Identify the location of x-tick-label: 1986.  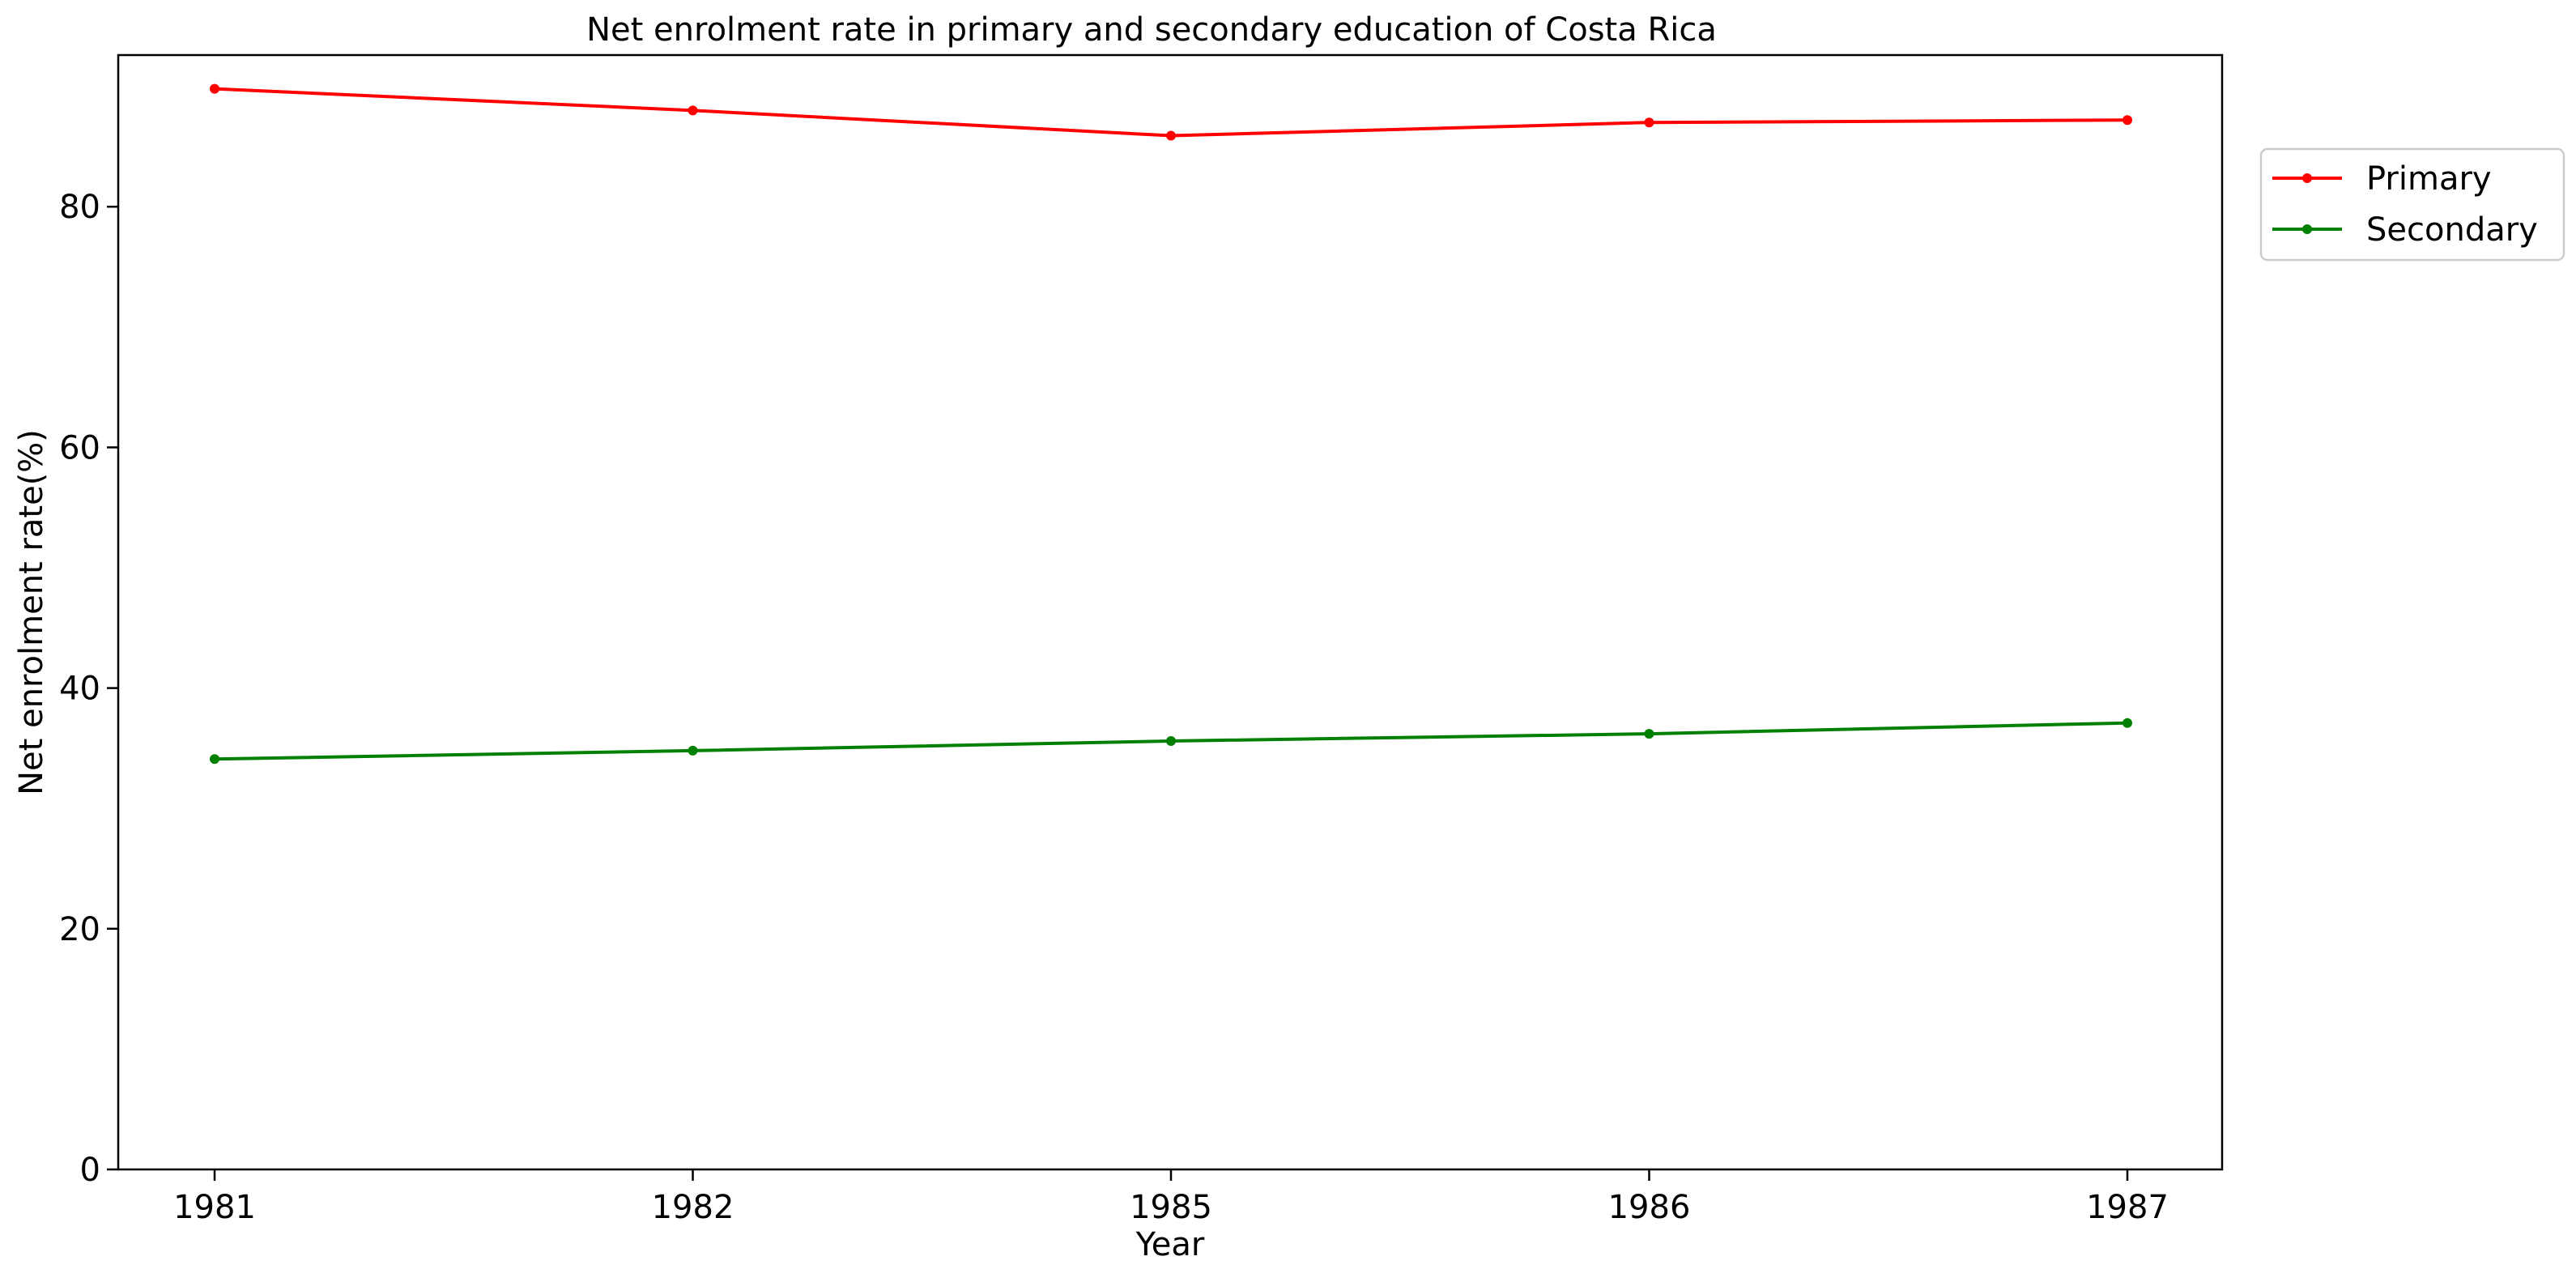
(1649, 1207).